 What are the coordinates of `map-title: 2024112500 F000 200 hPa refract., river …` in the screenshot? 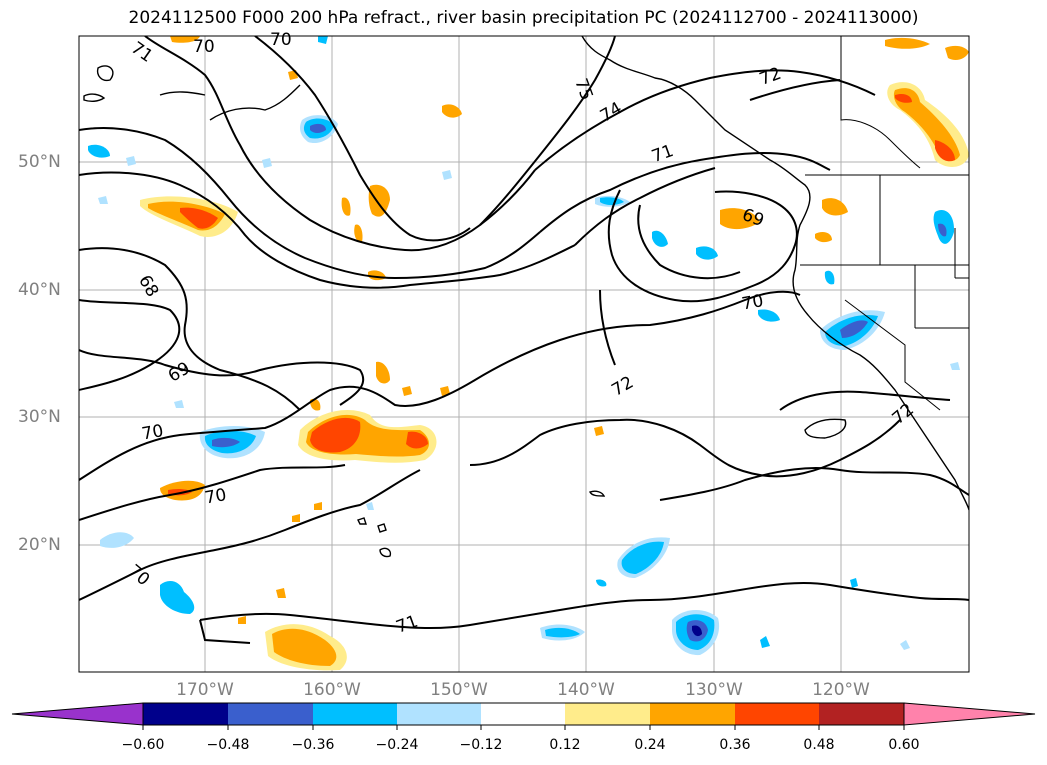 It's located at (523, 18).